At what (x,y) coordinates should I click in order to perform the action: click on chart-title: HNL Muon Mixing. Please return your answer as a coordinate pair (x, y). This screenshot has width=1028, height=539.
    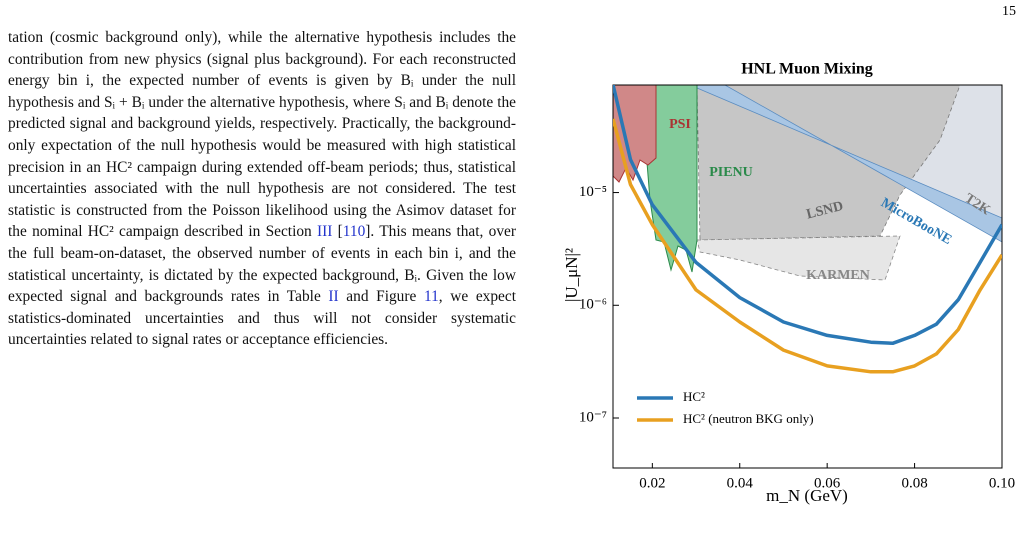
    Looking at the image, I should click on (807, 69).